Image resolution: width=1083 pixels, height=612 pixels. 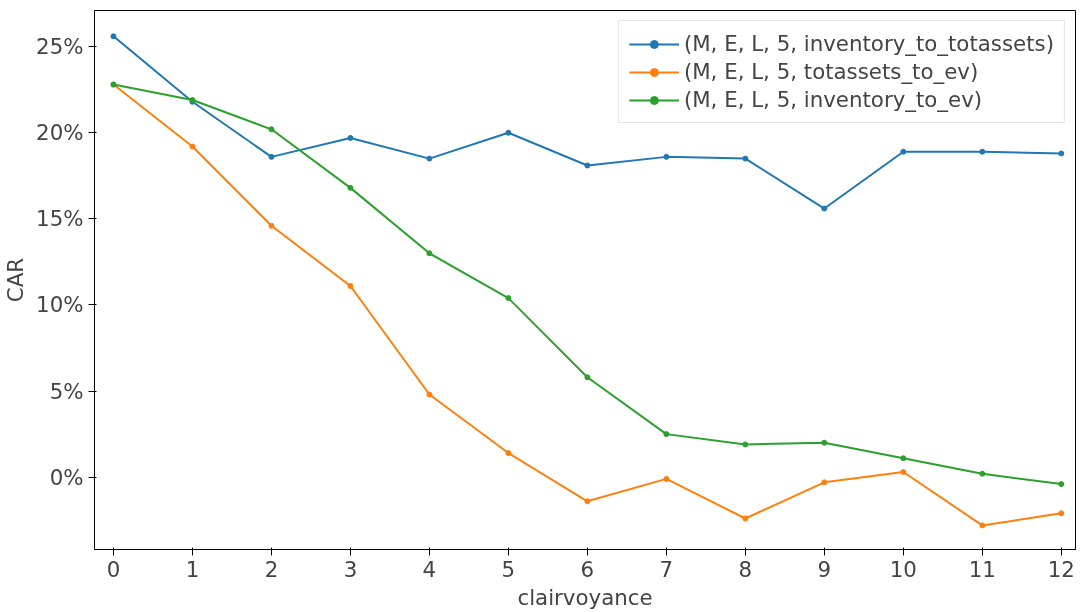 I want to click on y-axis-title: CAR, so click(x=16, y=280).